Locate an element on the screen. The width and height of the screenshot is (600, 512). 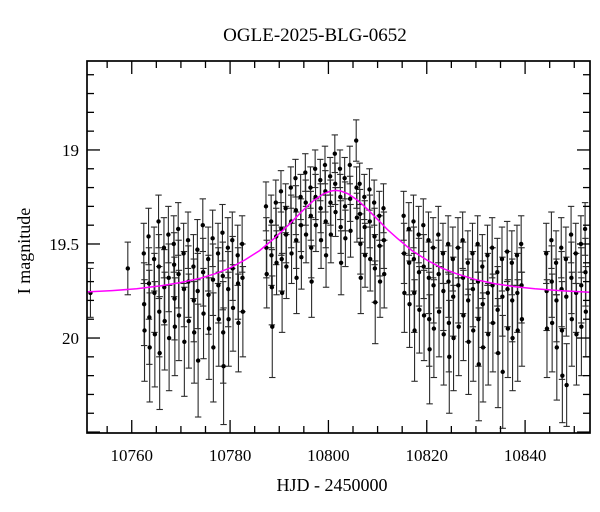
y-tick-label: 19.5 is located at coordinates (64, 244).